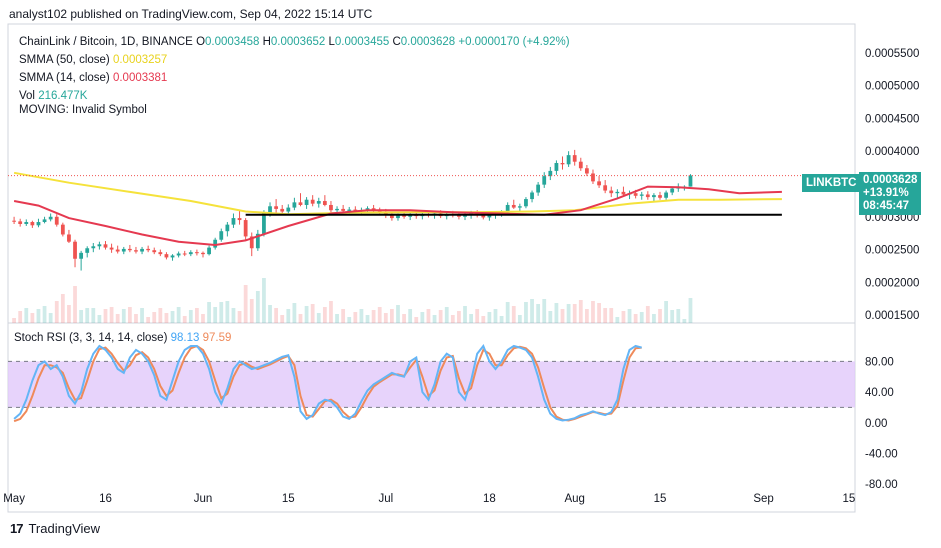 The image size is (941, 548). Describe the element at coordinates (14, 499) in the screenshot. I see `time-tick-label: May` at that location.